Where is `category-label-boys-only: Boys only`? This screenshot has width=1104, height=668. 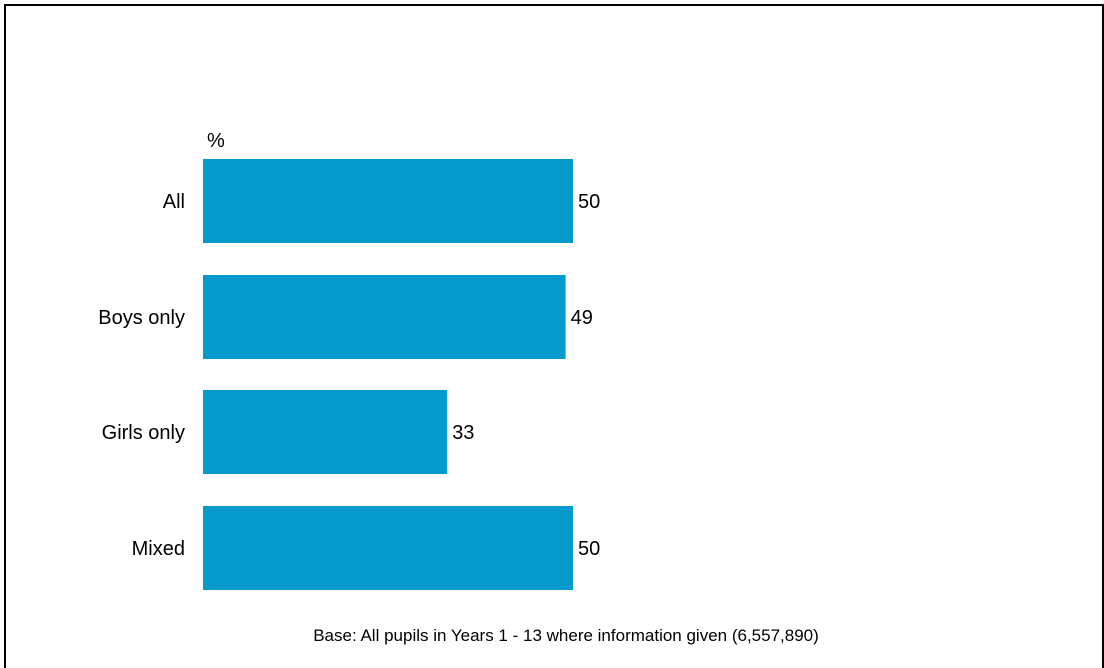
category-label-boys-only: Boys only is located at coordinates (141, 318).